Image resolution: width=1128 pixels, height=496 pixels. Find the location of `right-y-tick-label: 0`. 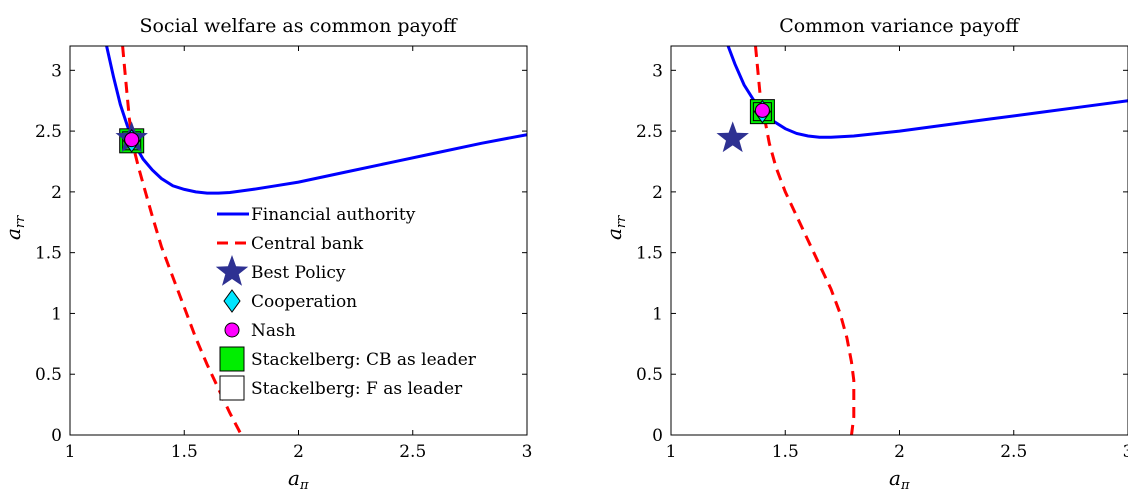

right-y-tick-label: 0 is located at coordinates (657, 436).